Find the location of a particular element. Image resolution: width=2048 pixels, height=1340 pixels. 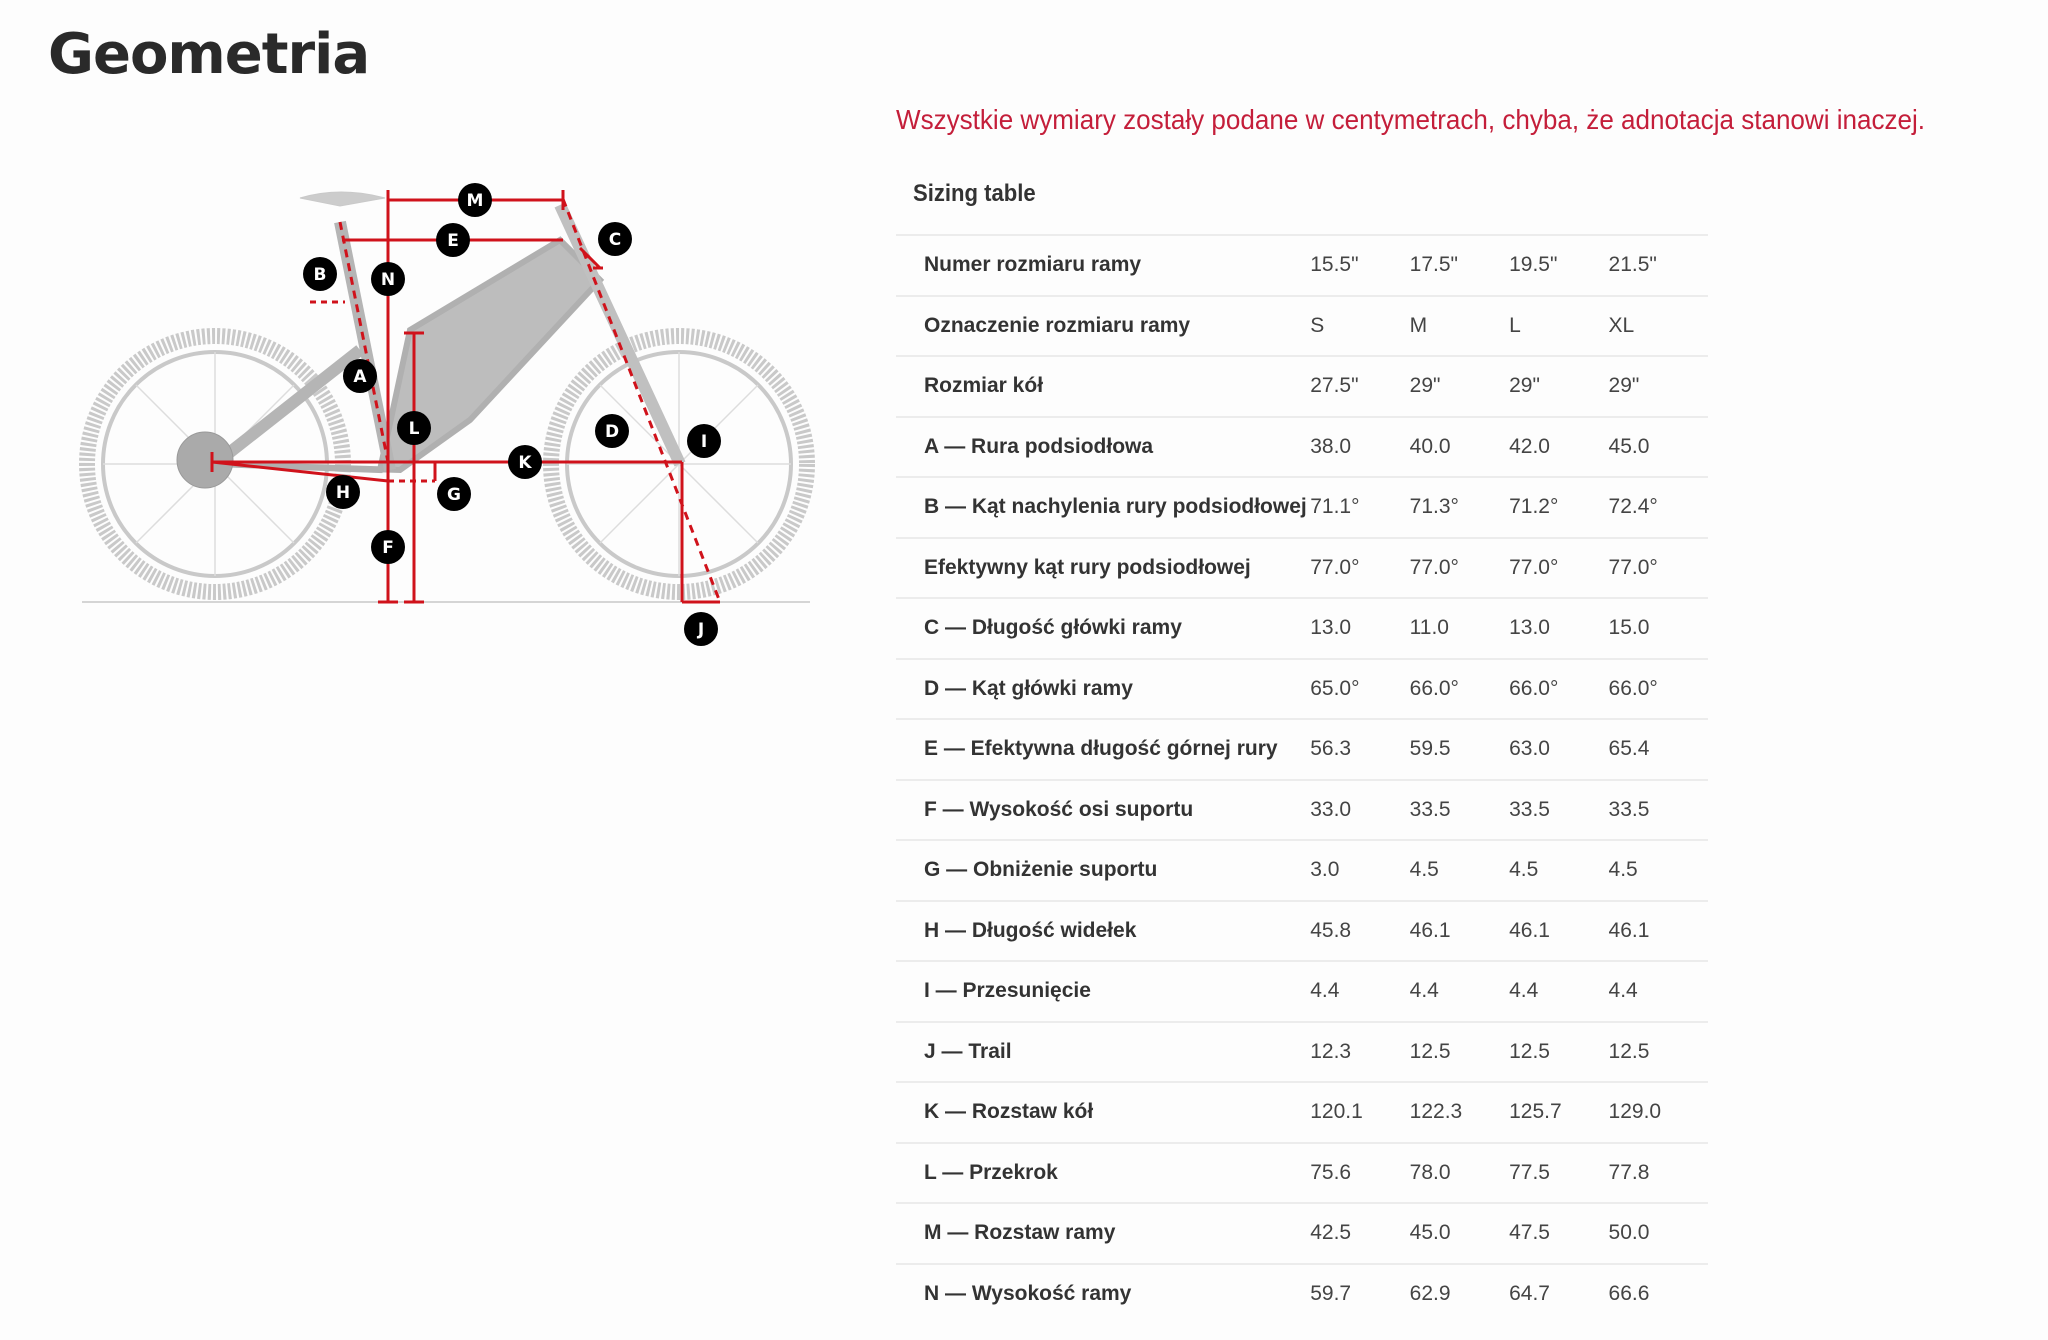

svg-text: G is located at coordinates (454, 495).